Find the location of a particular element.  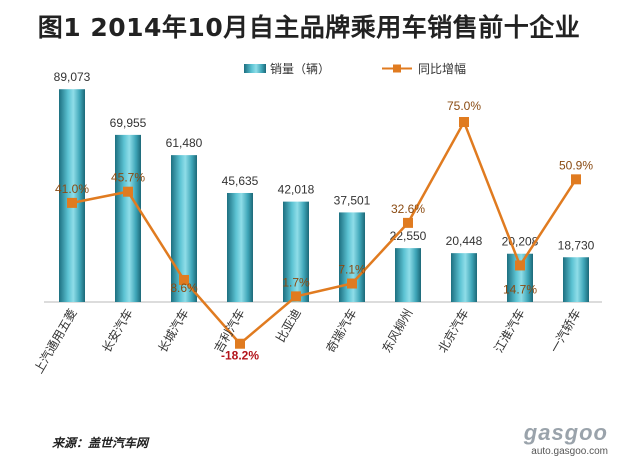

bar-value-label: 18,730 is located at coordinates (576, 245).